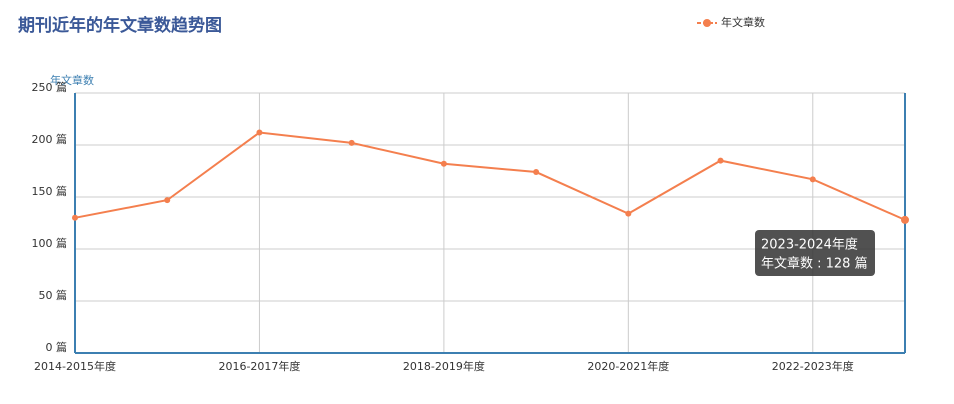 Image resolution: width=954 pixels, height=404 pixels. What do you see at coordinates (809, 245) in the screenshot?
I see `tooltip-title: 2023-2024年度` at bounding box center [809, 245].